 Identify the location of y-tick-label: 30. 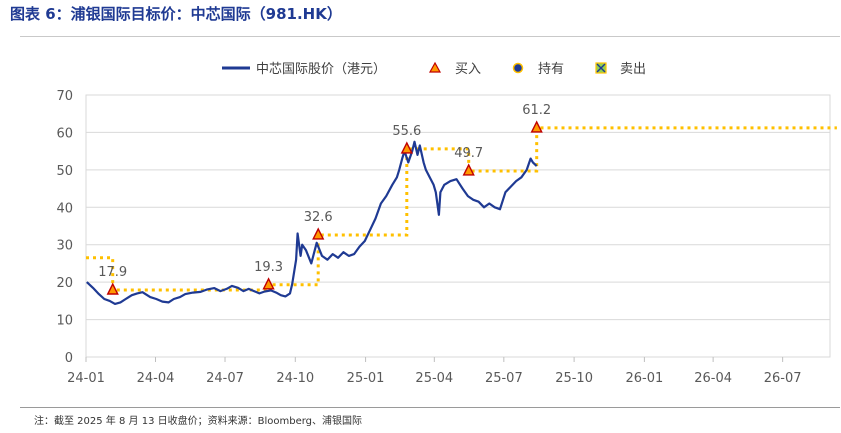
(64, 246).